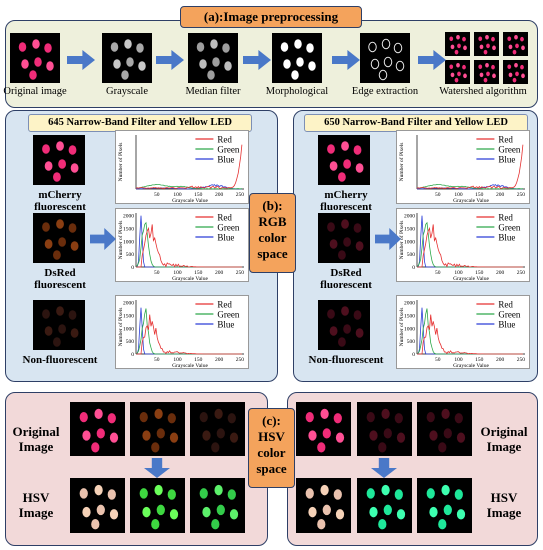  I want to click on analysis-arrow-icon, so click(388, 239).